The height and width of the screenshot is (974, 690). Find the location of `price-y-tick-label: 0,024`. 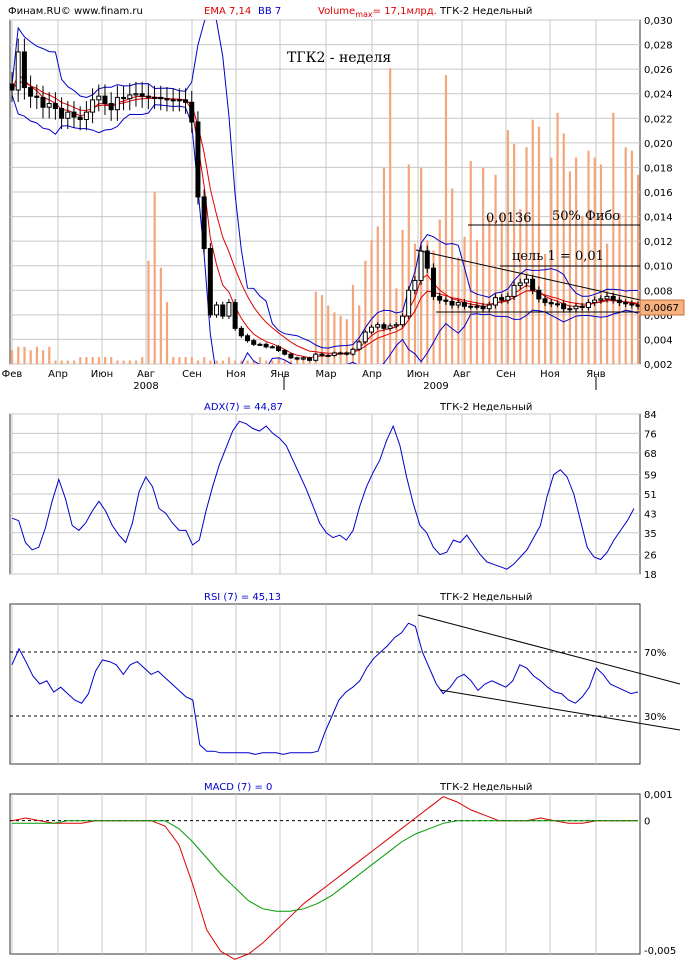

price-y-tick-label: 0,024 is located at coordinates (658, 95).